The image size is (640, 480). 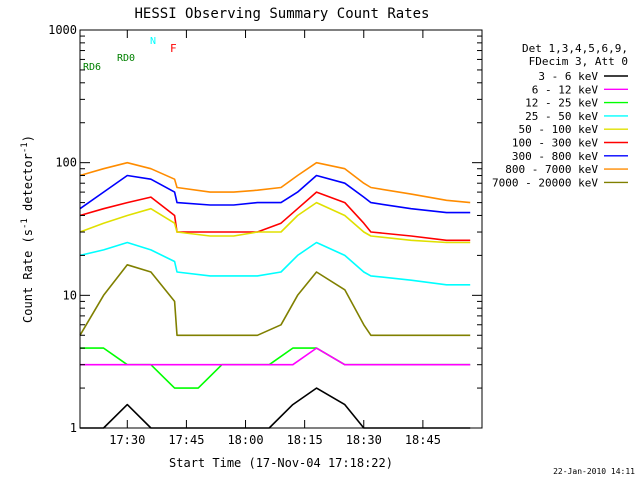 I want to click on x-tick-label-5: 18:45, so click(x=423, y=440).